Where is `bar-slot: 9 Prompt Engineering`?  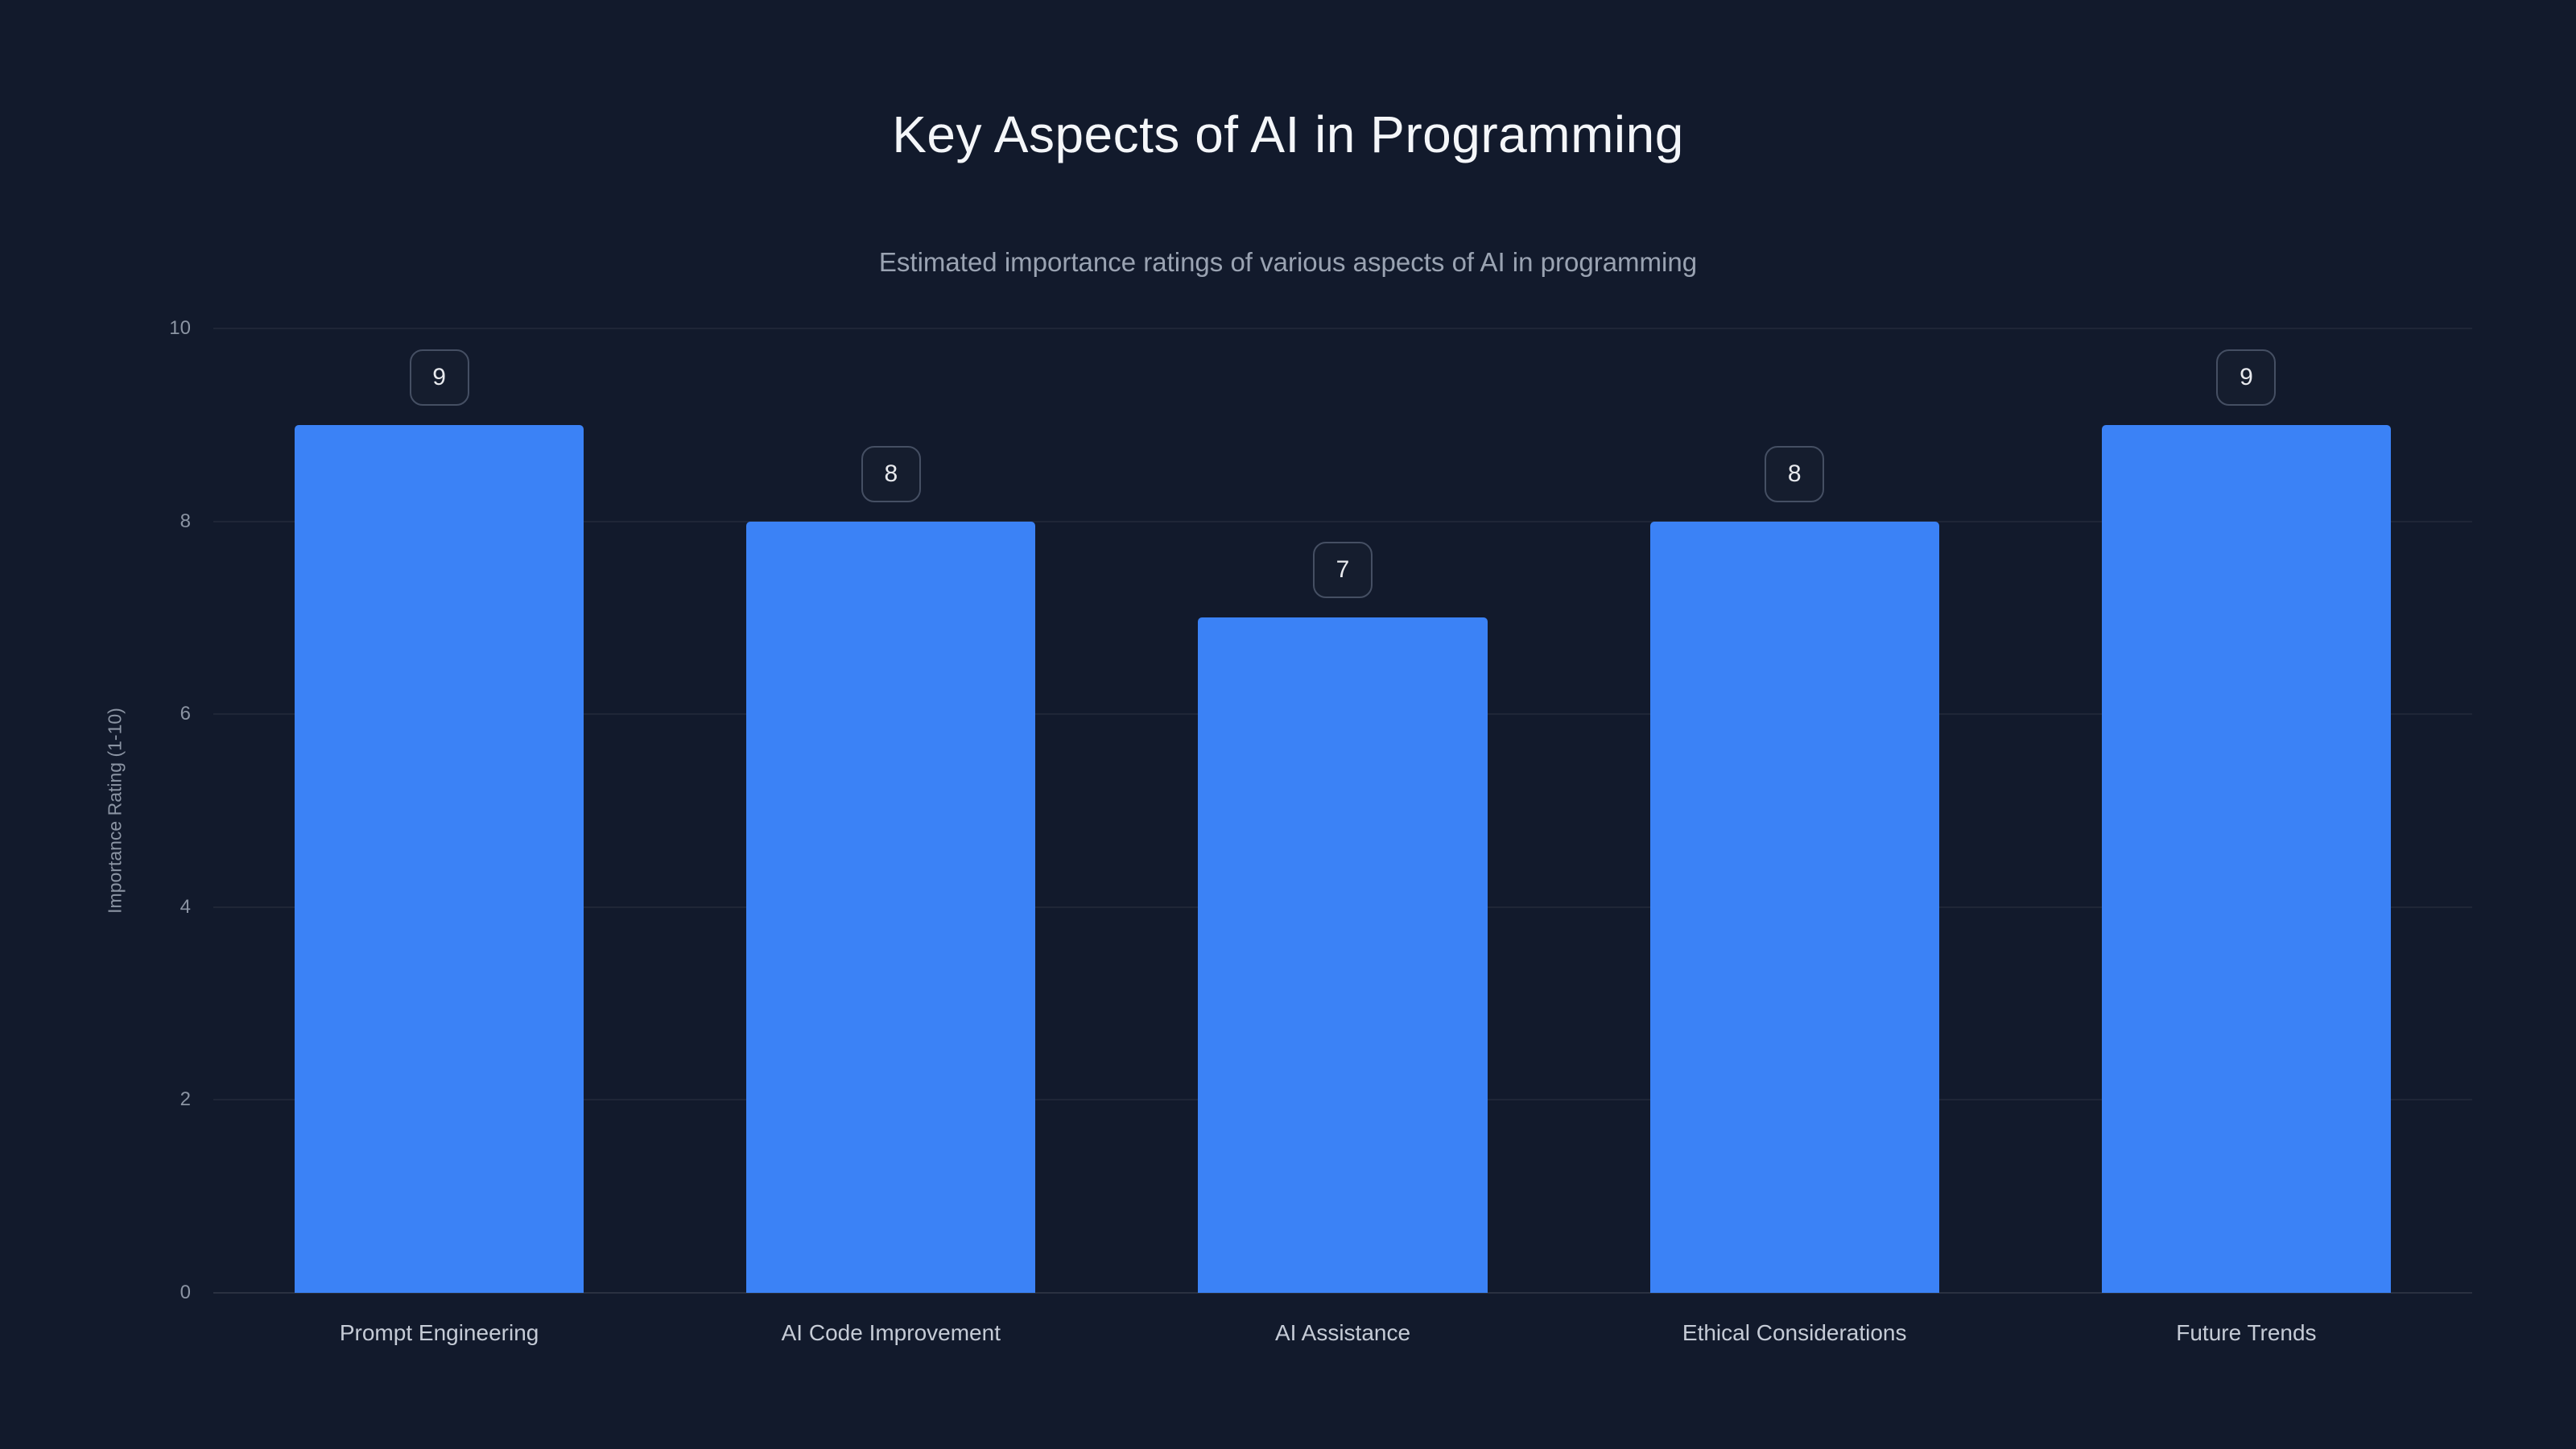
bar-slot: 9 Prompt Engineering is located at coordinates (439, 836).